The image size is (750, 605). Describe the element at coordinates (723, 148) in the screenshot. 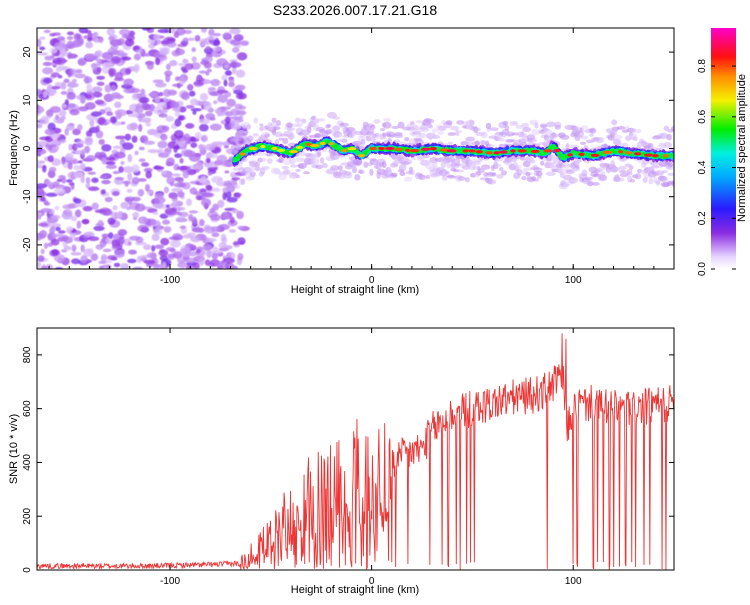

I see `colorbar-gradient` at that location.